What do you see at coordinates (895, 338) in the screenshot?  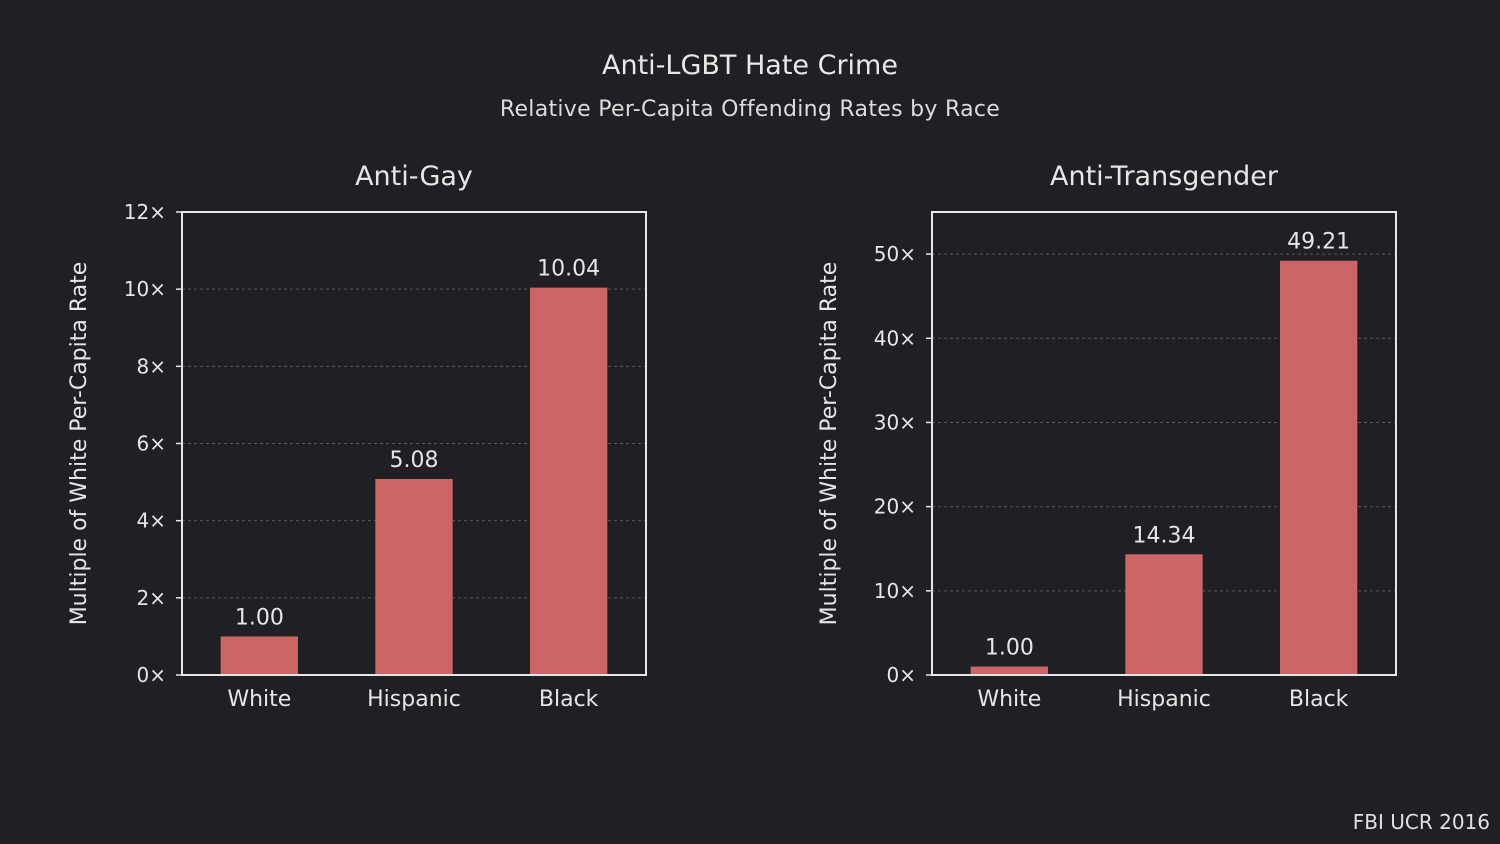 I see `y-tick-label: 40×` at bounding box center [895, 338].